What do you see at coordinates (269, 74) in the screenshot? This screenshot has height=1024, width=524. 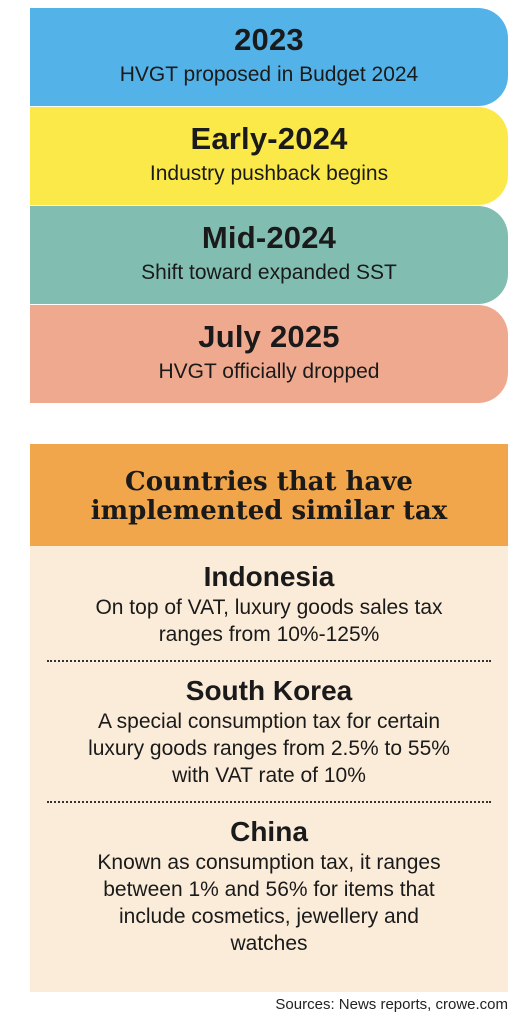 I see `timeline-description: HVGT proposed in Budget 2024` at bounding box center [269, 74].